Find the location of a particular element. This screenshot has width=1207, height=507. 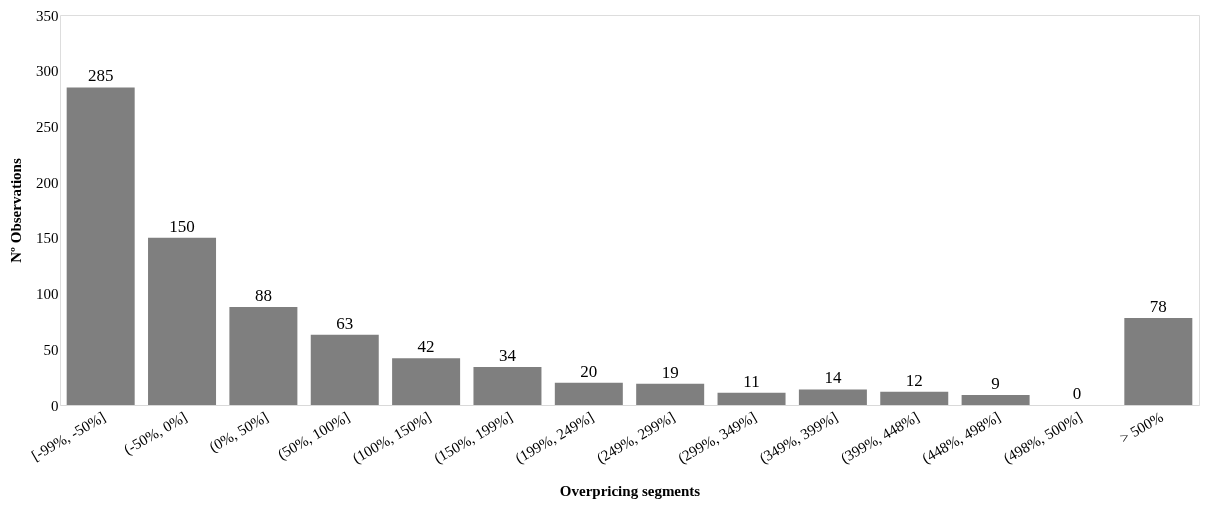

y-tick-label: 300 is located at coordinates (47, 71).